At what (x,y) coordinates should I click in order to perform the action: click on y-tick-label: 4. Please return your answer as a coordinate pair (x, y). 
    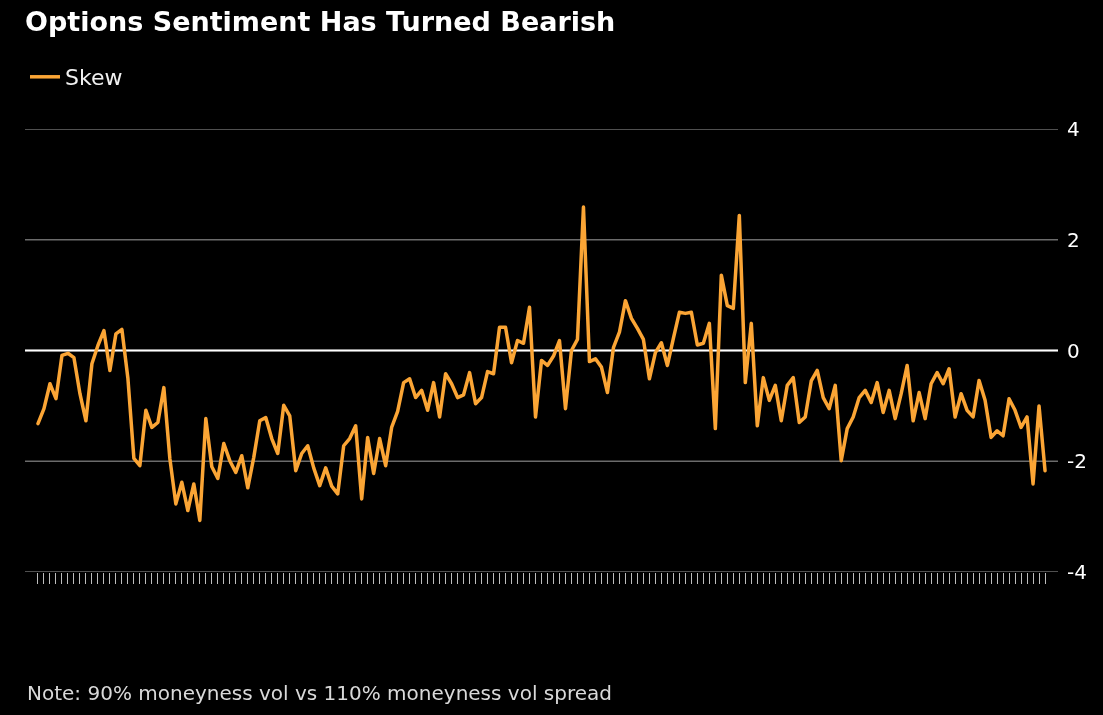
    Looking at the image, I should click on (1073, 129).